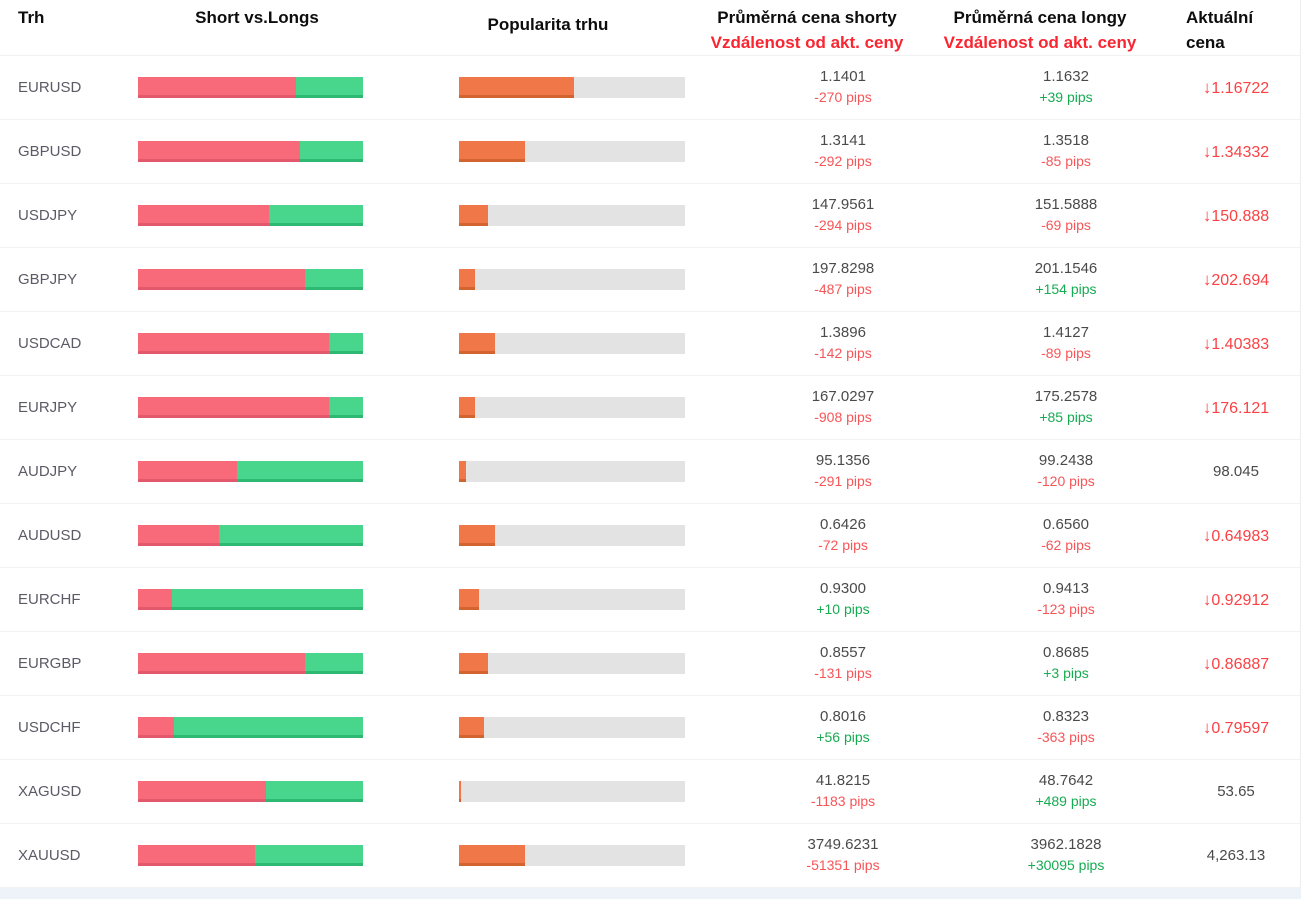 The image size is (1301, 899). Describe the element at coordinates (1240, 536) in the screenshot. I see `current-price-value: 0.64983` at that location.